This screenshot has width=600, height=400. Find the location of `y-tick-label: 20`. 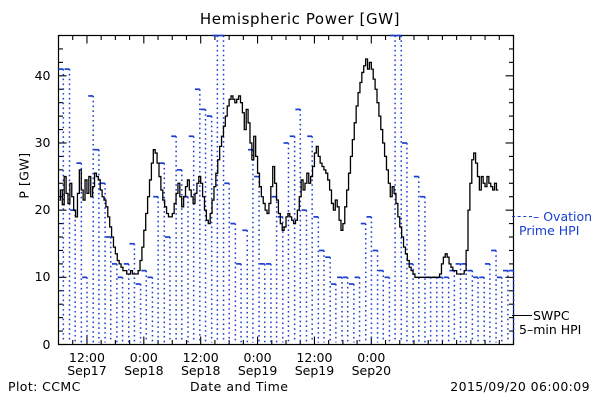

y-tick-label: 20 is located at coordinates (42, 210).